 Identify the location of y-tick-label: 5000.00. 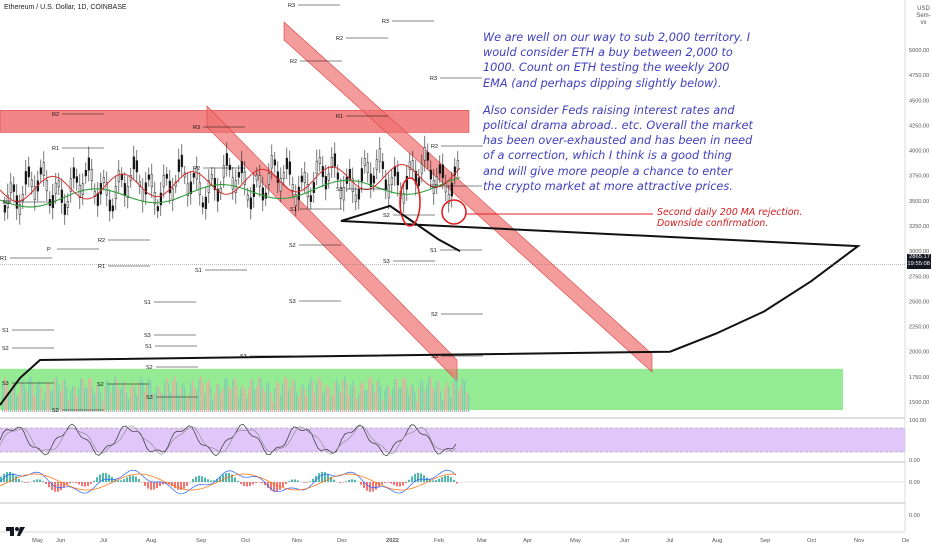
(919, 51).